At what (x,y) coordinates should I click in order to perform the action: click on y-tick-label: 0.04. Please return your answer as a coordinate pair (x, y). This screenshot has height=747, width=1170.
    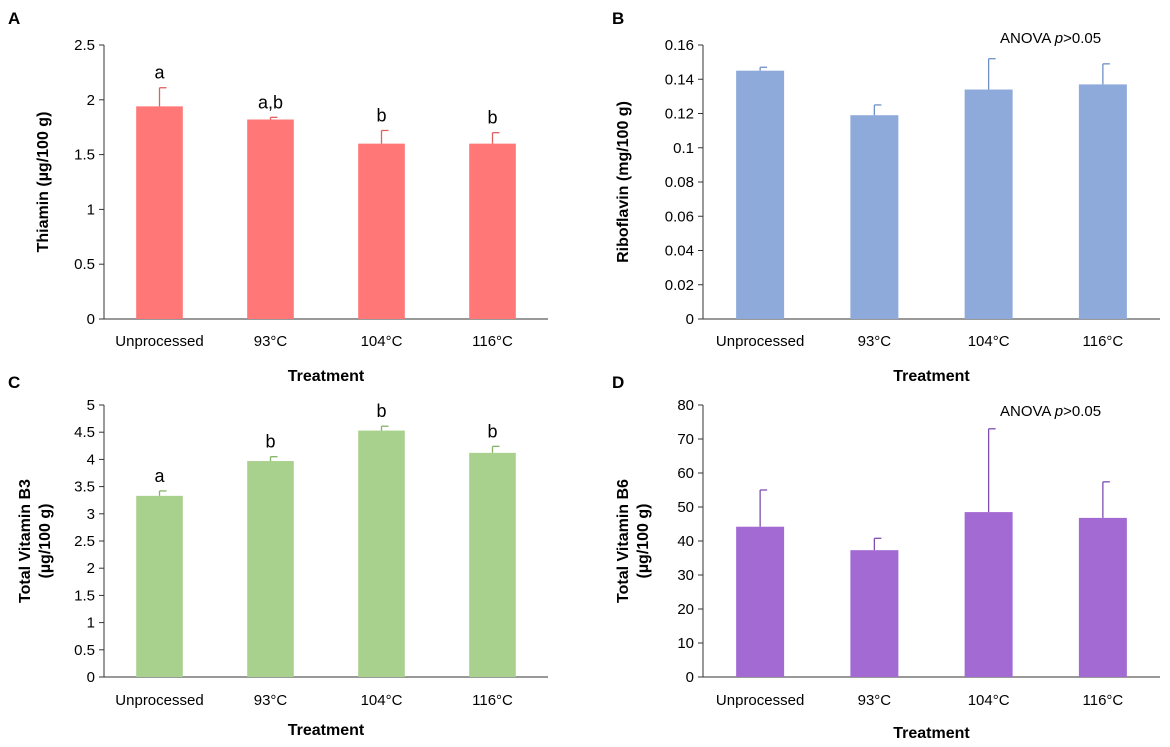
    Looking at the image, I should click on (679, 251).